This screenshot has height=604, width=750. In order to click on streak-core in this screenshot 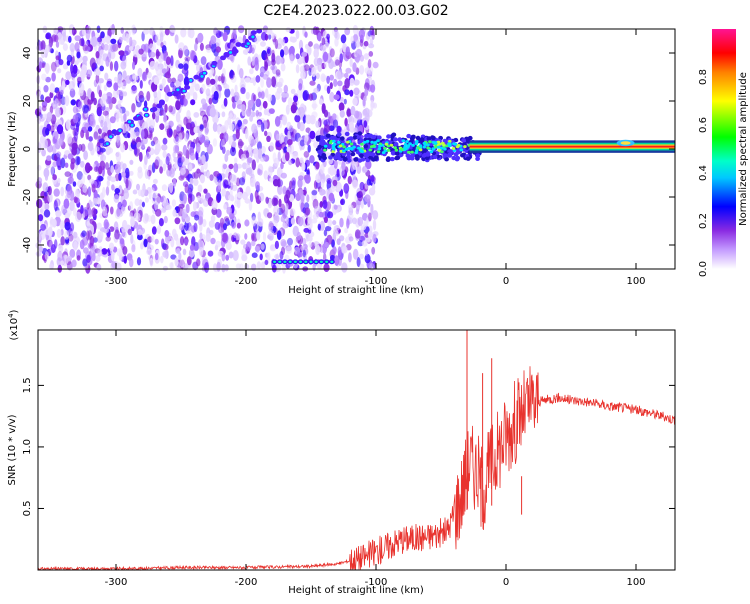, I will do `click(204, 73)`.